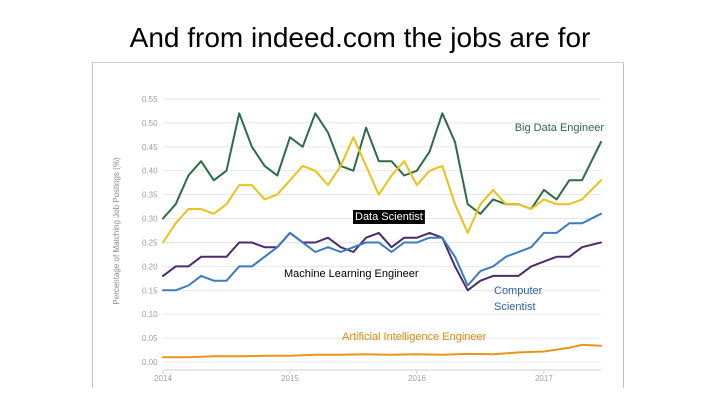 This screenshot has height=405, width=720. I want to click on y-tick-label: 0.15, so click(150, 290).